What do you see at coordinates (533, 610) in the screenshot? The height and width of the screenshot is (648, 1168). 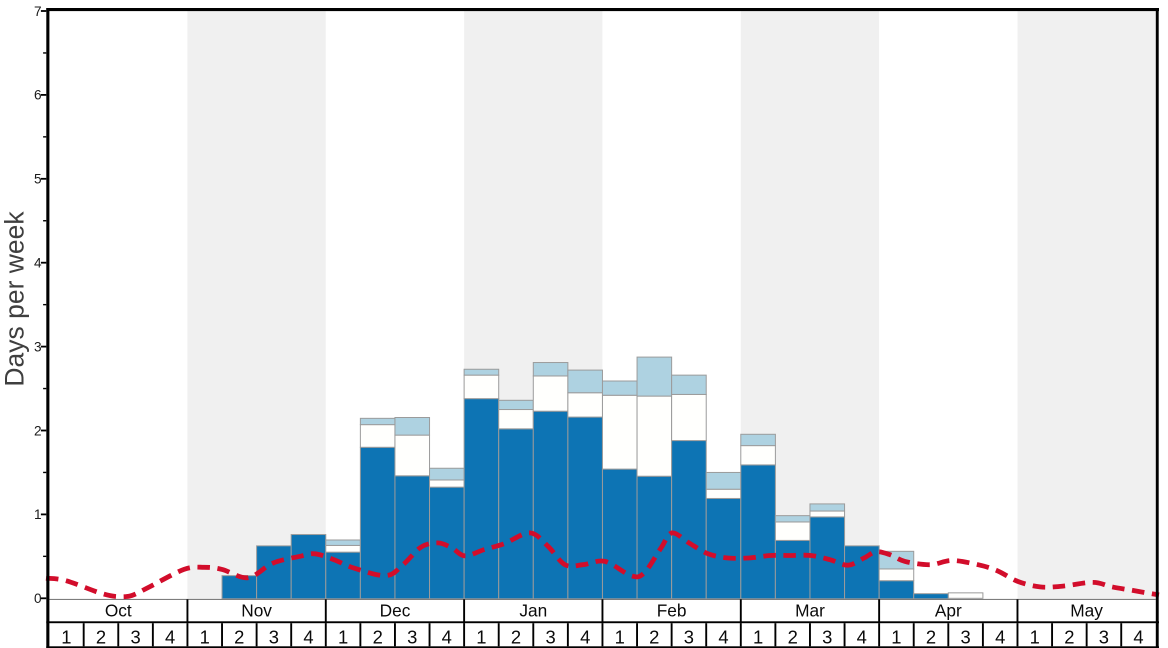 I see `svg-text: Jan` at bounding box center [533, 610].